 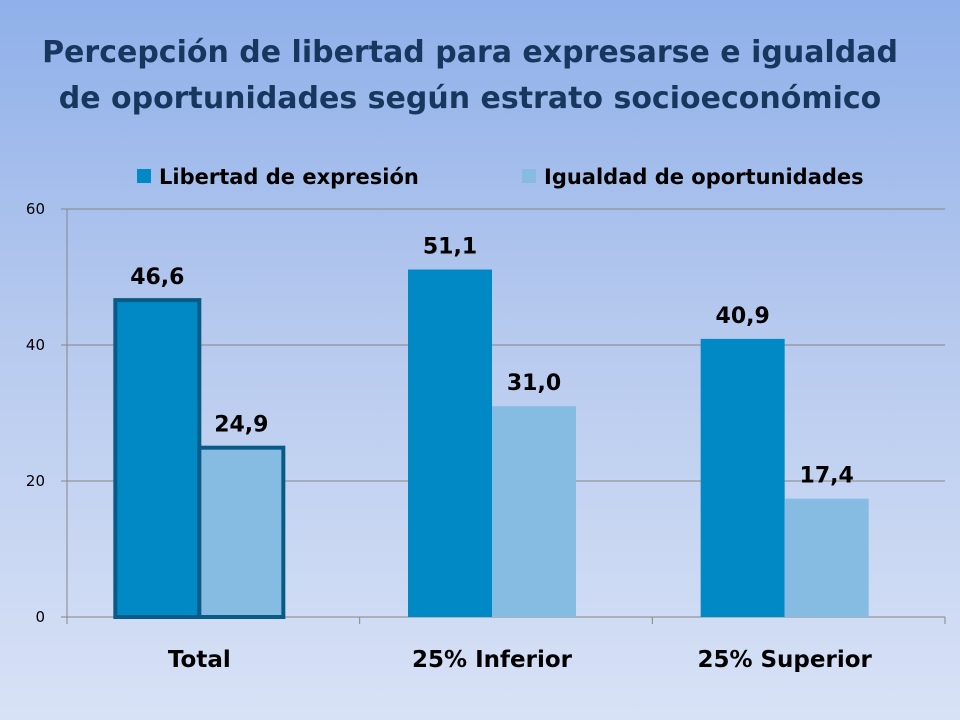 What do you see at coordinates (743, 316) in the screenshot?
I see `data-label-1-3: 40,9` at bounding box center [743, 316].